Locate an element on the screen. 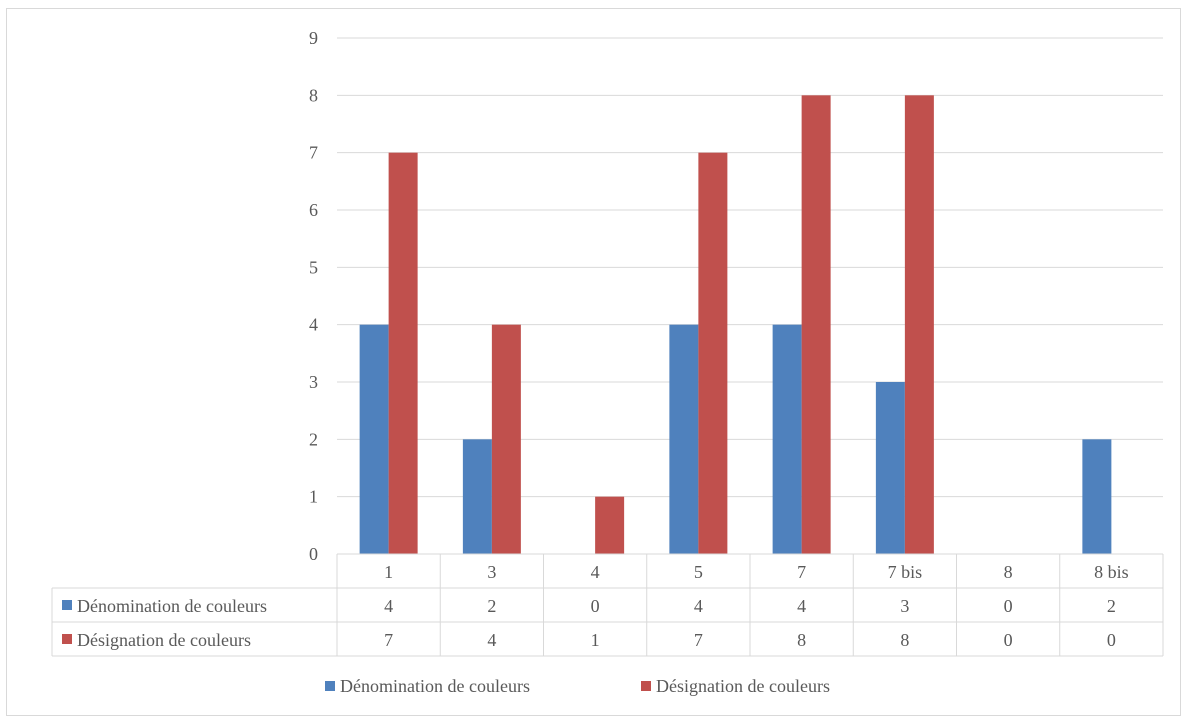 This screenshot has width=1189, height=724. y-tick-label: 4 is located at coordinates (313, 325).